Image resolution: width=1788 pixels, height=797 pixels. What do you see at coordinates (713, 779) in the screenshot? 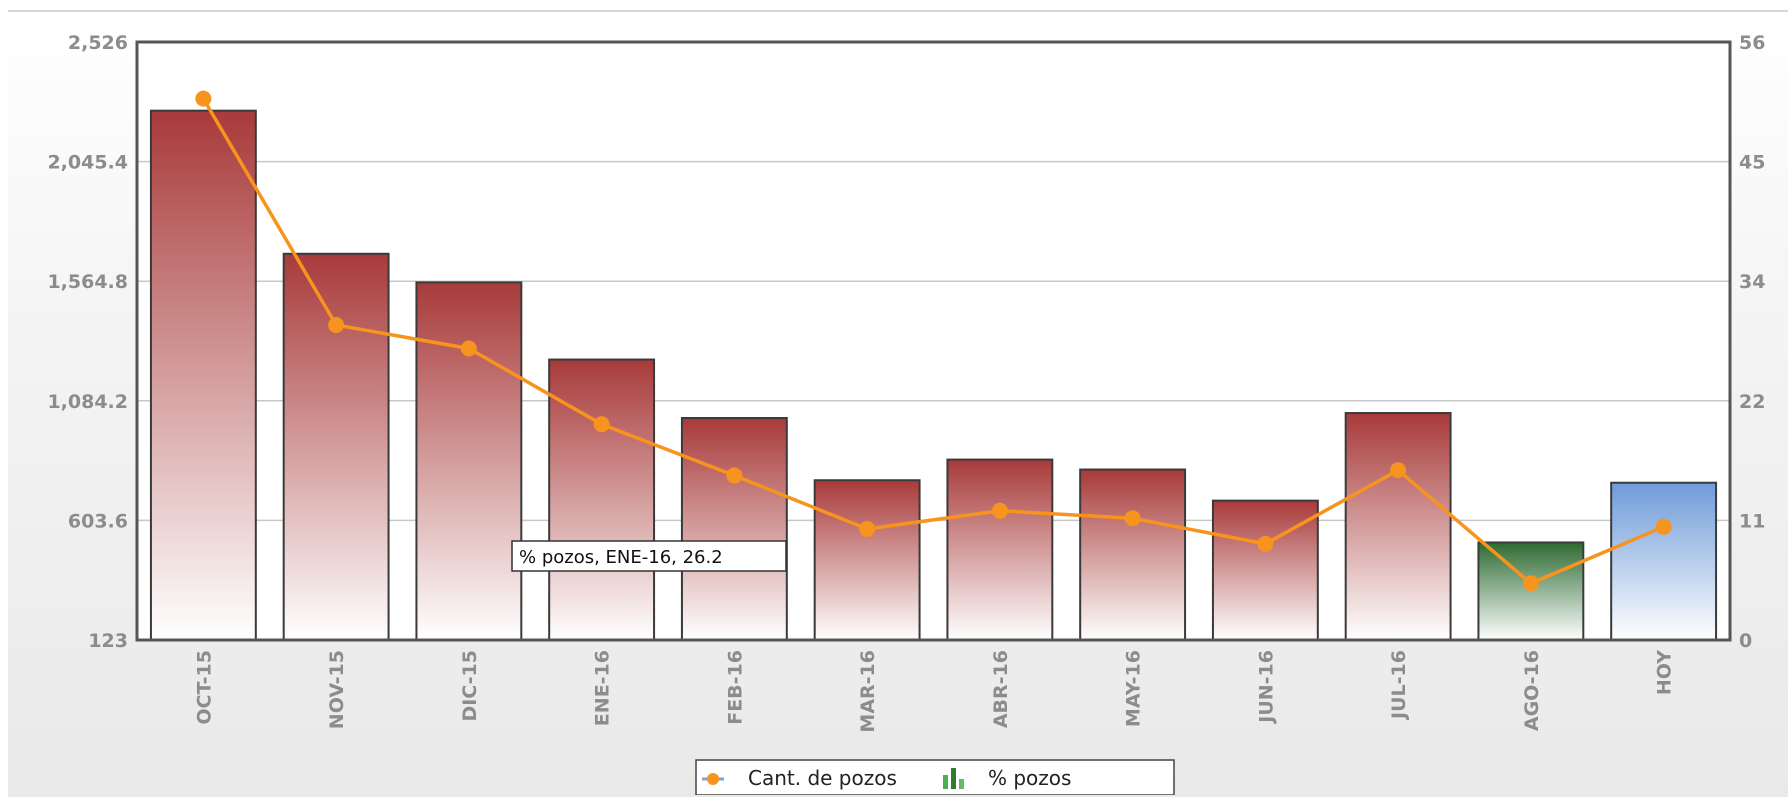
I see `line-marker-icon` at bounding box center [713, 779].